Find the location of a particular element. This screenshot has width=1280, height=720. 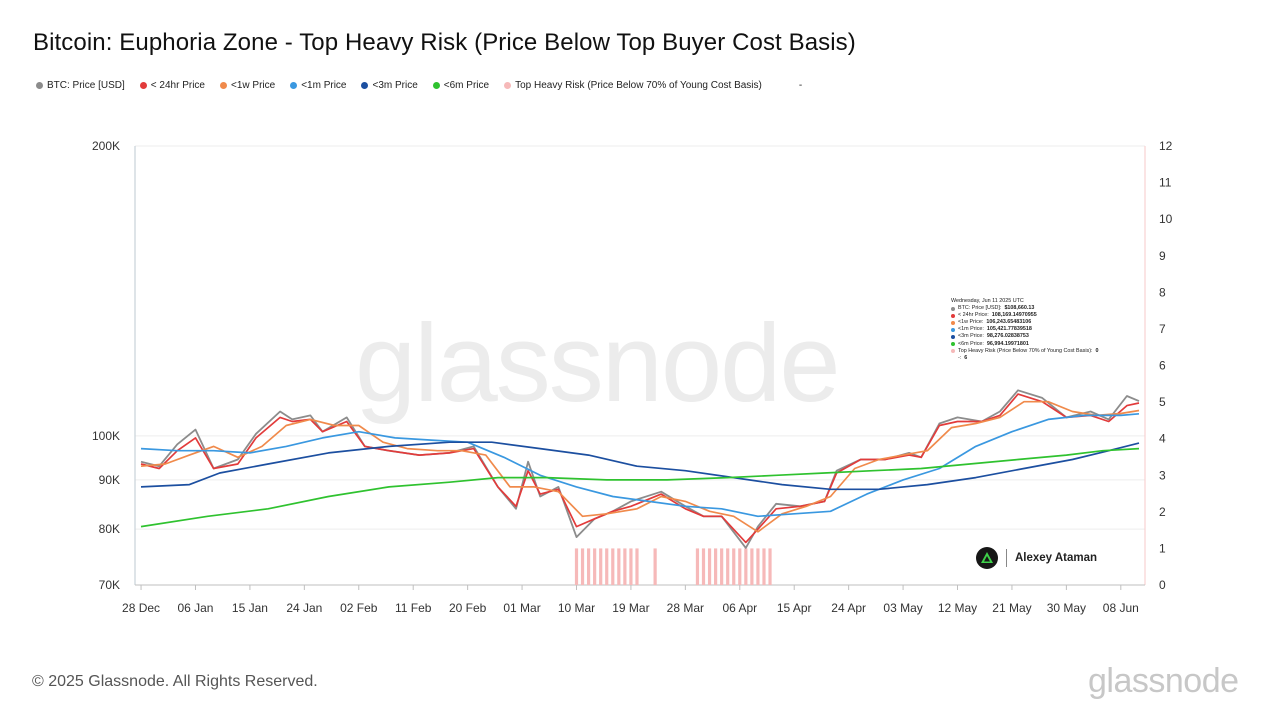

y-right-tick-label: 0 is located at coordinates (1162, 585).